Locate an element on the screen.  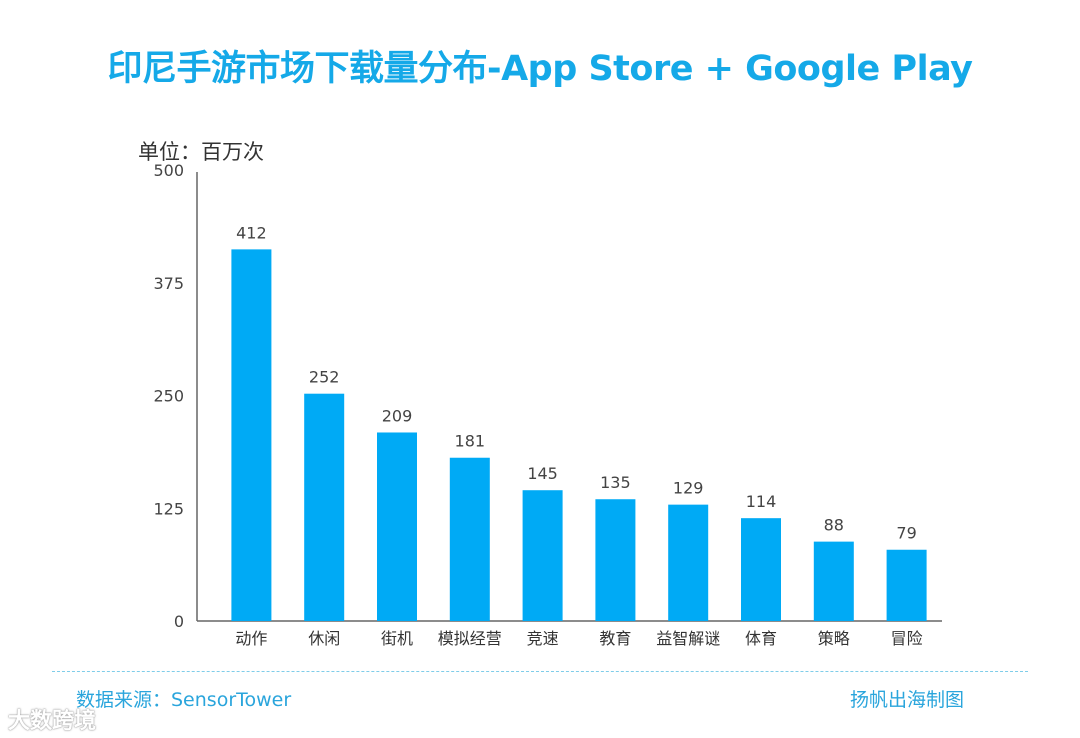
data-source: 数据来源：SensorTower is located at coordinates (184, 700).